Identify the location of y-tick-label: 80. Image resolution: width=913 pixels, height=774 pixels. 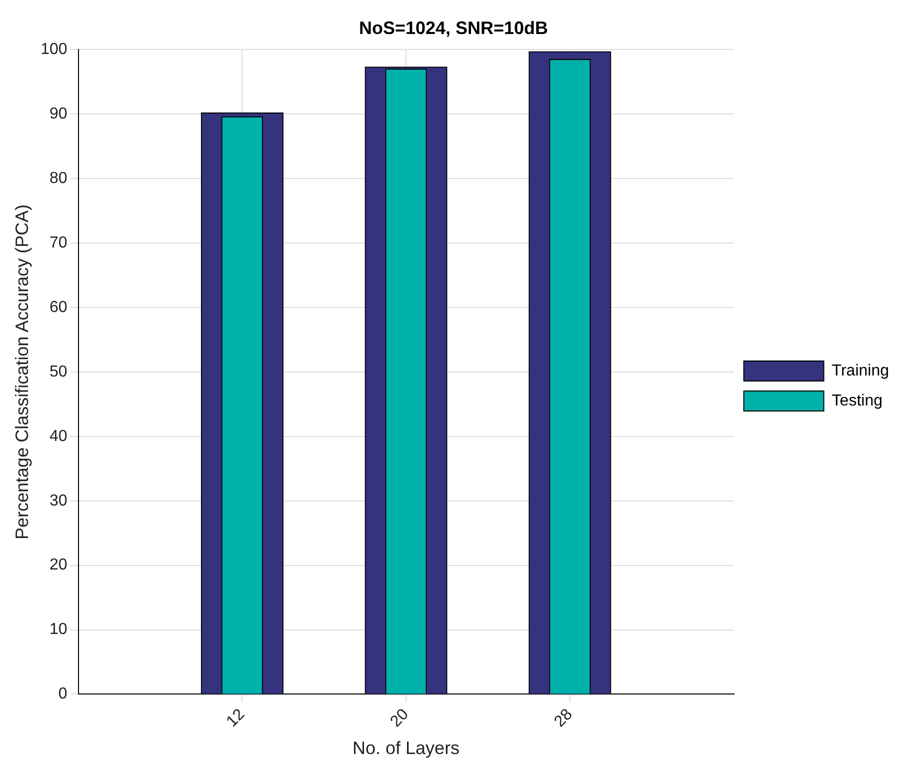
(59, 178).